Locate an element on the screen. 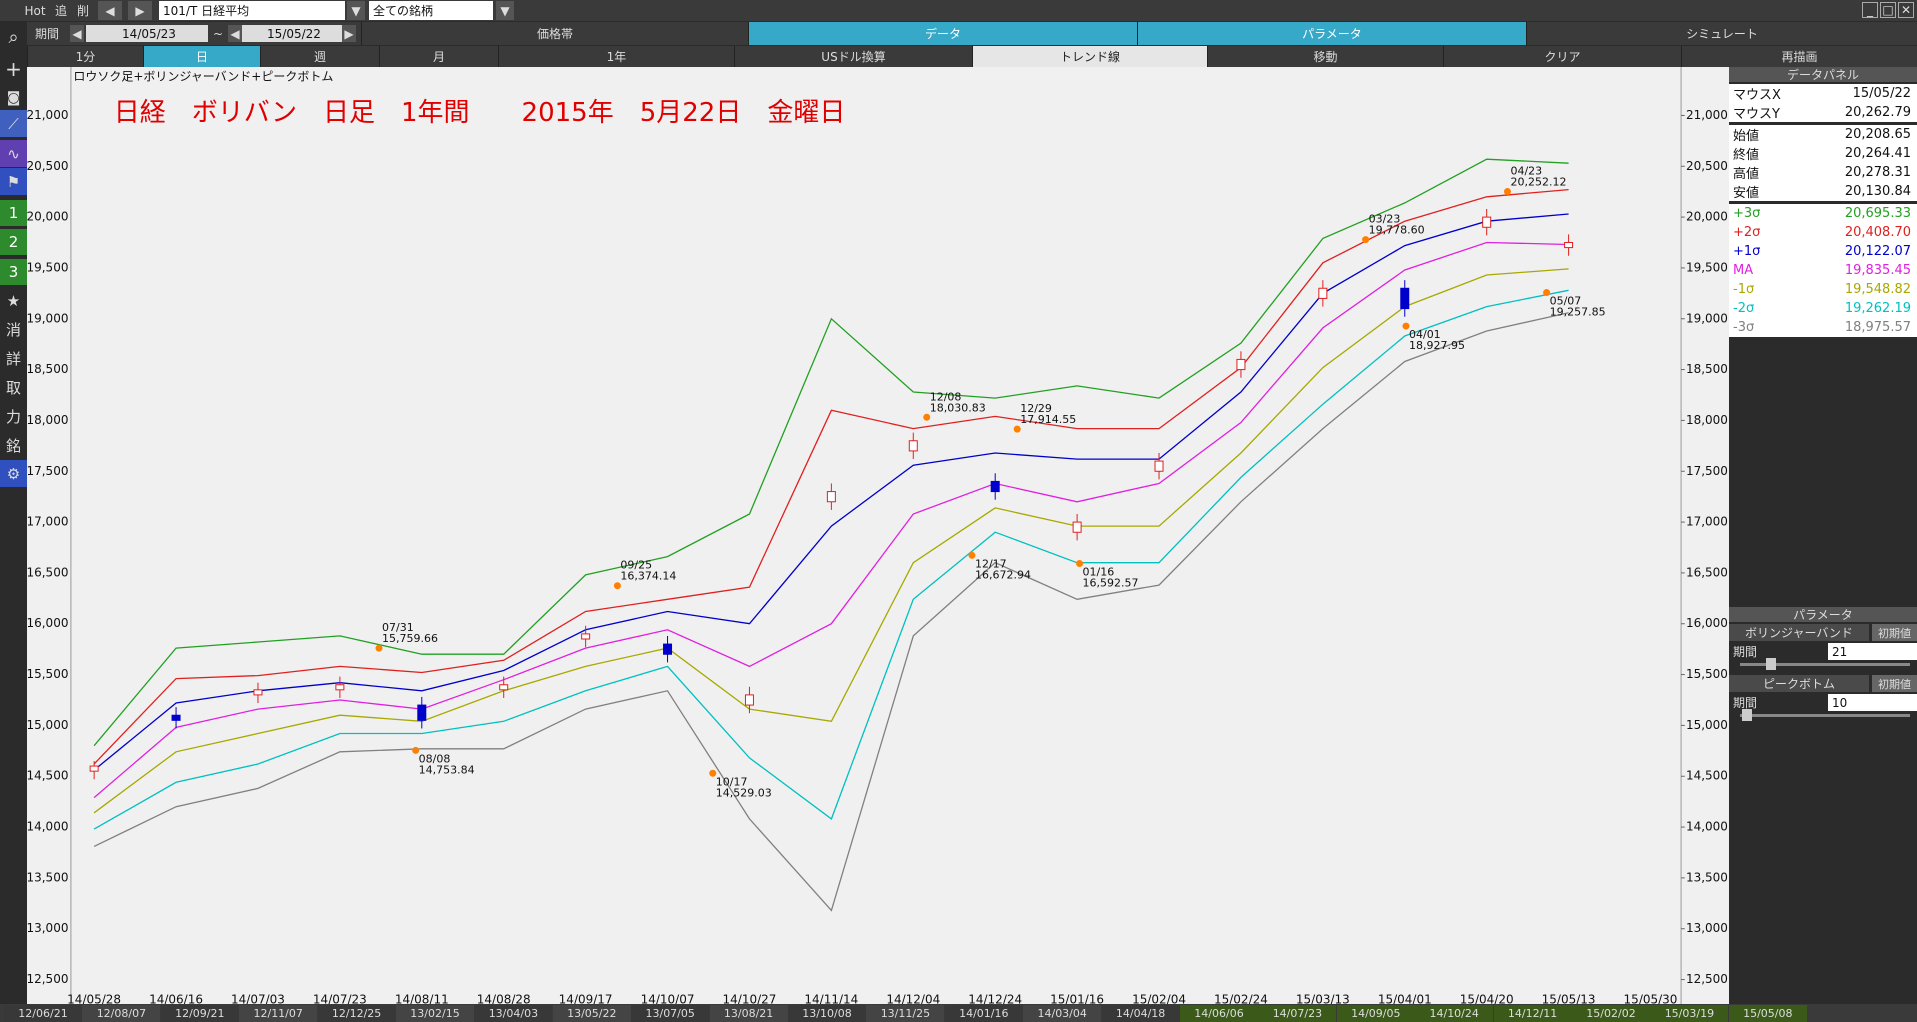 This screenshot has width=1917, height=1022. y-tick-label: 16,000 is located at coordinates (47, 623).